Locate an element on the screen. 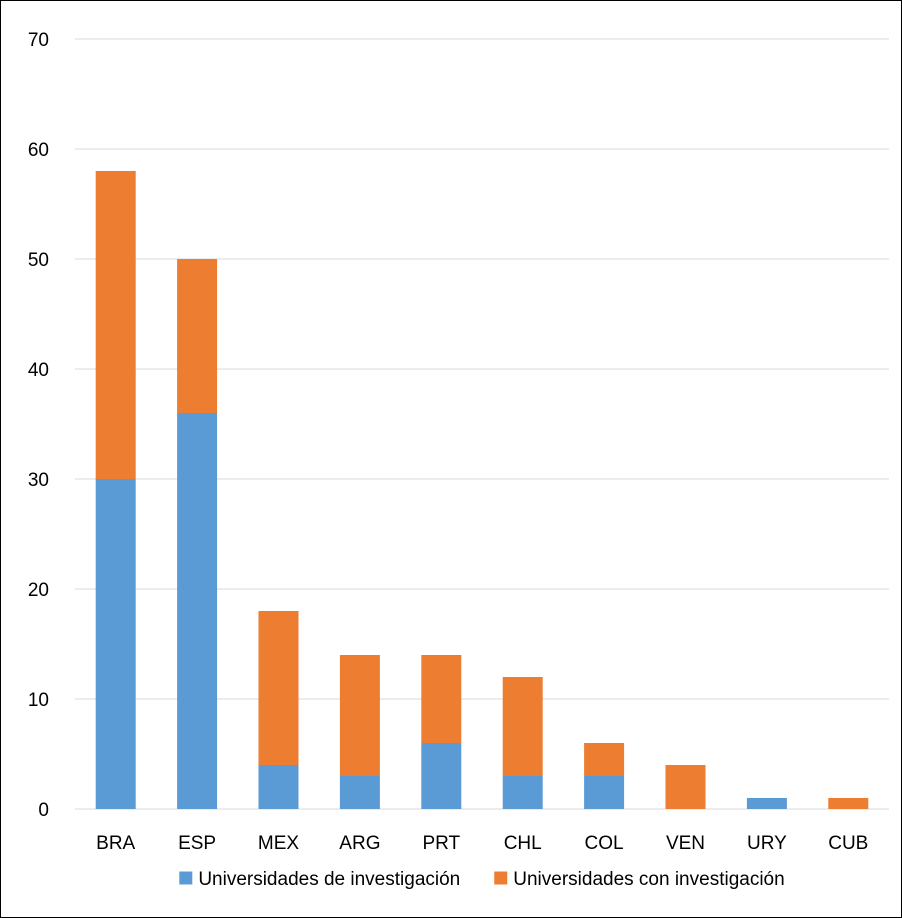 The image size is (902, 918). legend-item-1: Universidades de investigación is located at coordinates (319, 879).